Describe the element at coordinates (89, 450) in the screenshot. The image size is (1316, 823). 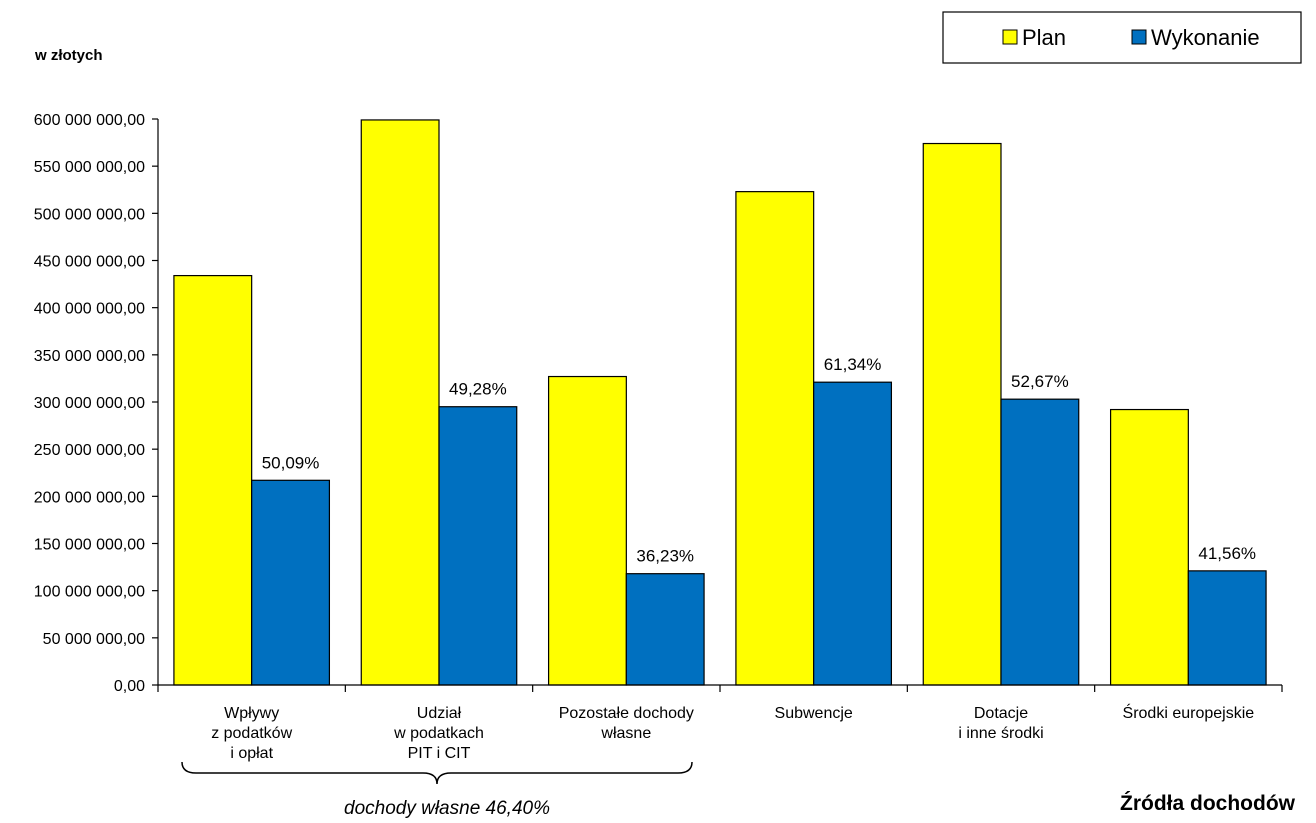
I see `y-tick-label: 250 000 000,00` at that location.